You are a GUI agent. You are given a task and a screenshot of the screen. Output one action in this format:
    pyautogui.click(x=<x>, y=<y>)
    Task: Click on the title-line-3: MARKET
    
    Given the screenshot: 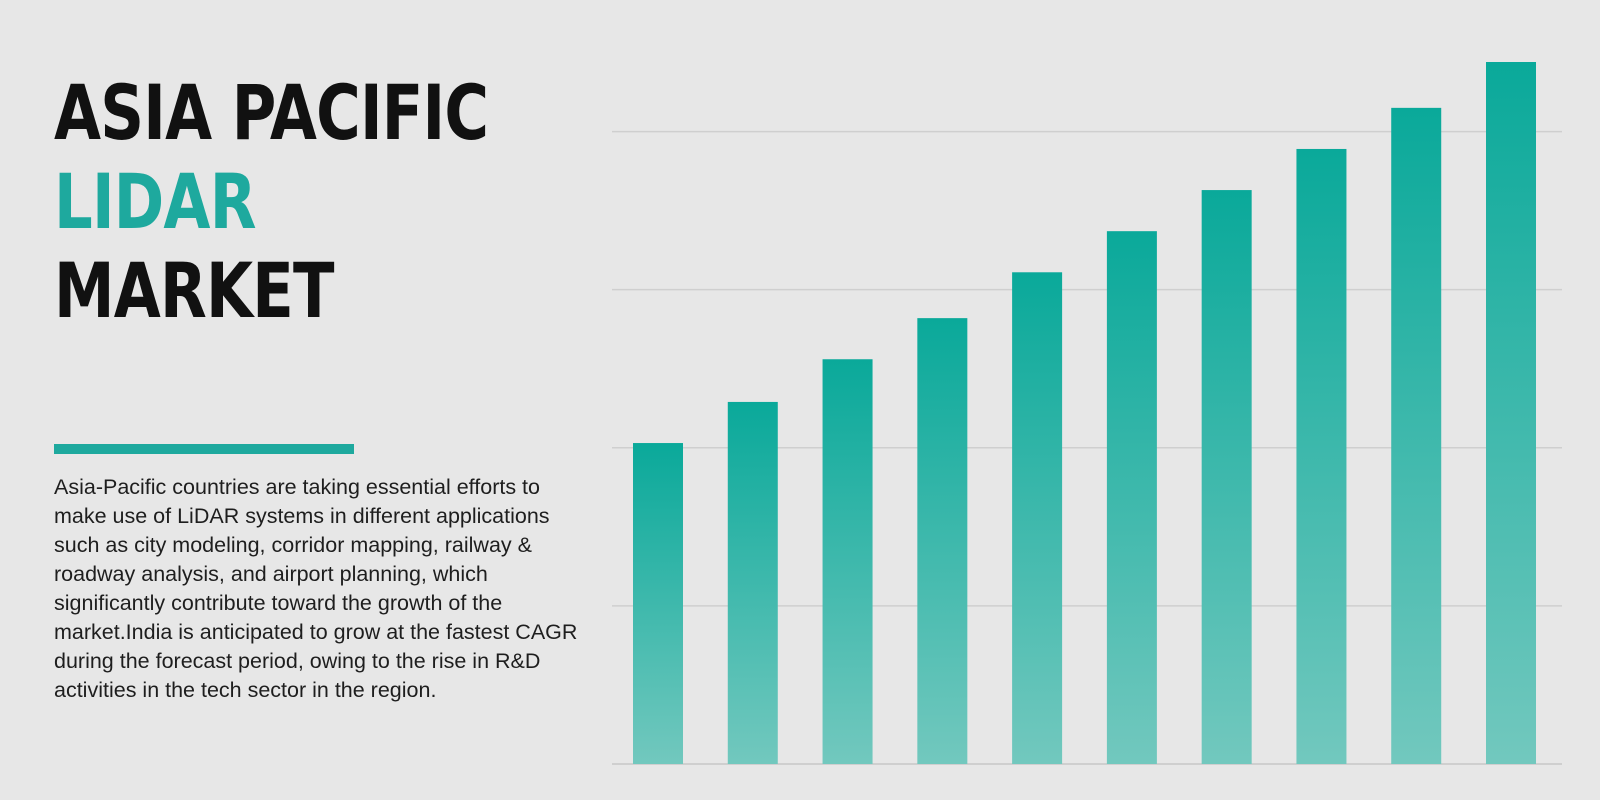 What is the action you would take?
    pyautogui.click(x=194, y=290)
    